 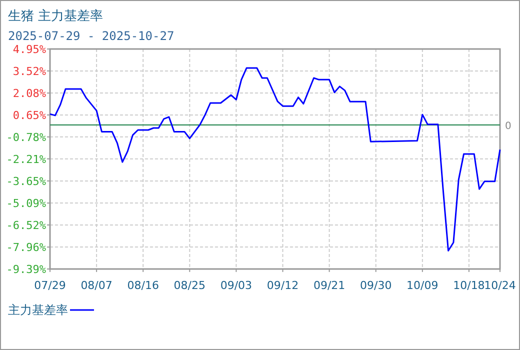 What do you see at coordinates (469, 285) in the screenshot?
I see `x-tick-label: 10/18` at bounding box center [469, 285].